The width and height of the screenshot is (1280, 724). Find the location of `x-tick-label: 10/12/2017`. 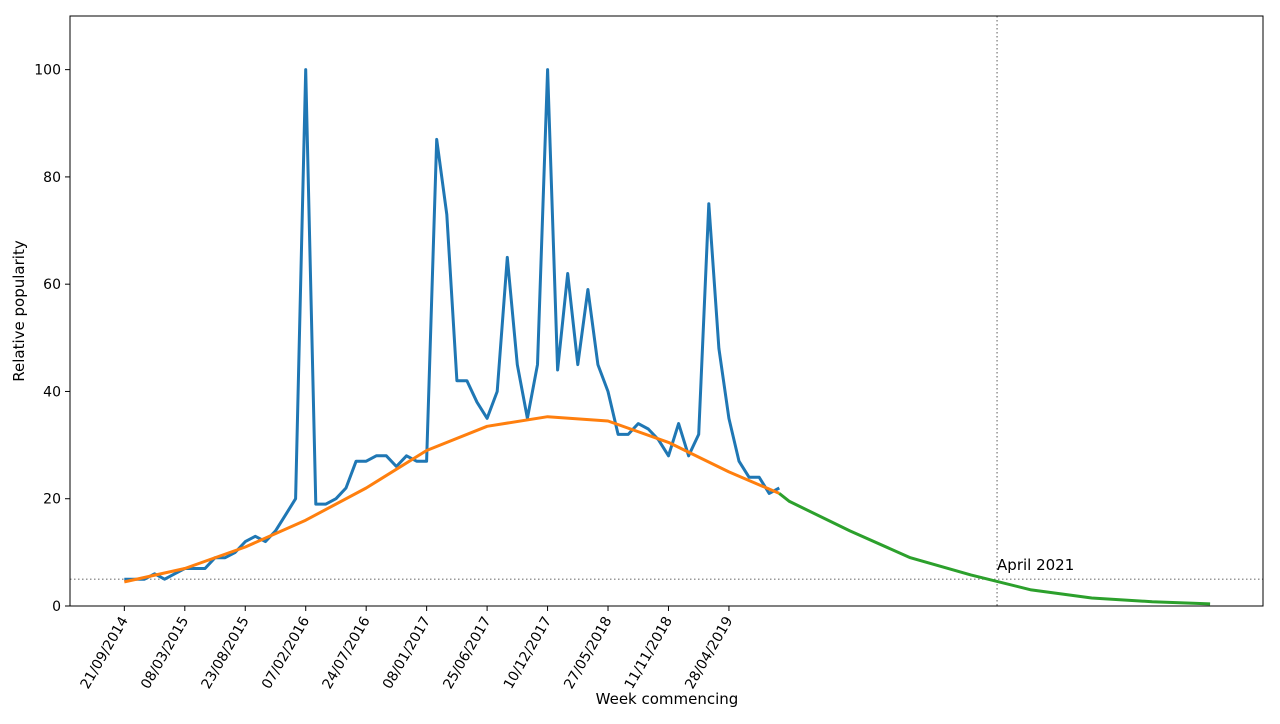

x-tick-label: 10/12/2017 is located at coordinates (528, 653).